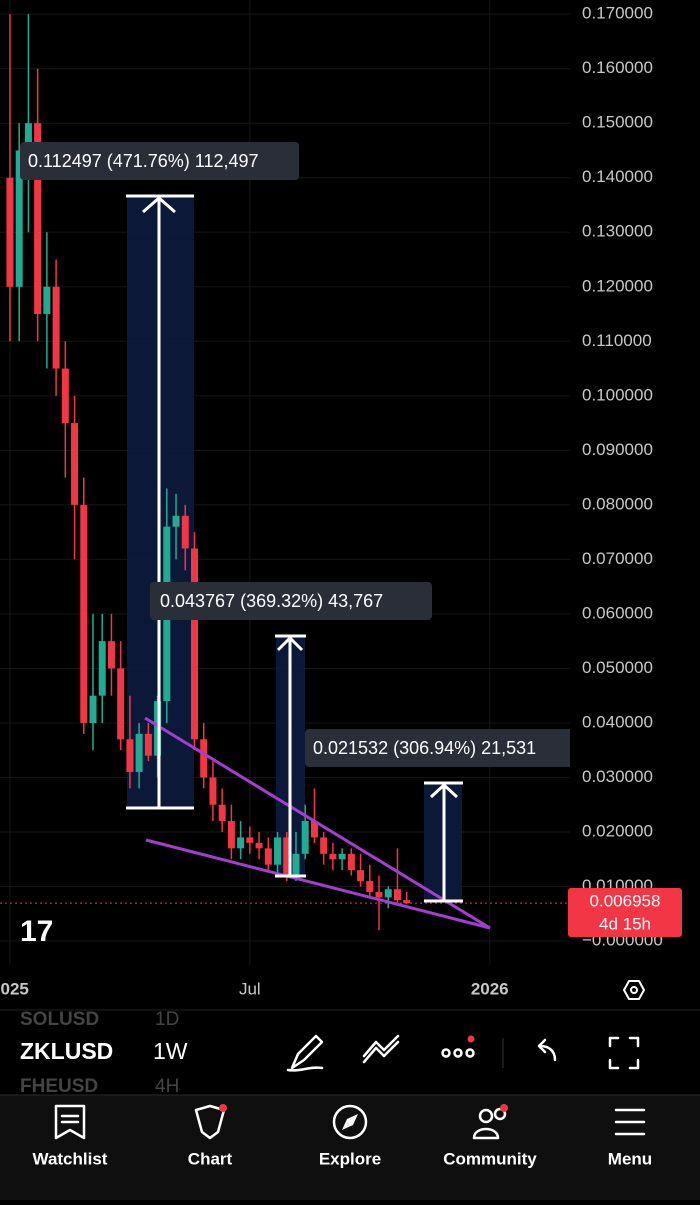 The image size is (700, 1205). I want to click on measure-label: 0.043767 (369.32%) 43,767, so click(271, 601).